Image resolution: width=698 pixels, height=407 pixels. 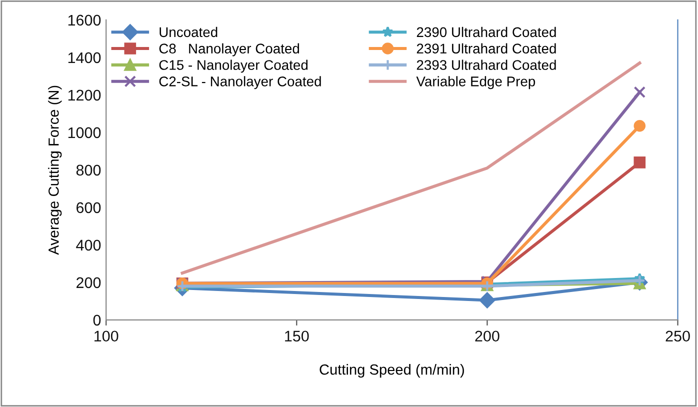 What do you see at coordinates (487, 336) in the screenshot?
I see `x-tick-label: 200` at bounding box center [487, 336].